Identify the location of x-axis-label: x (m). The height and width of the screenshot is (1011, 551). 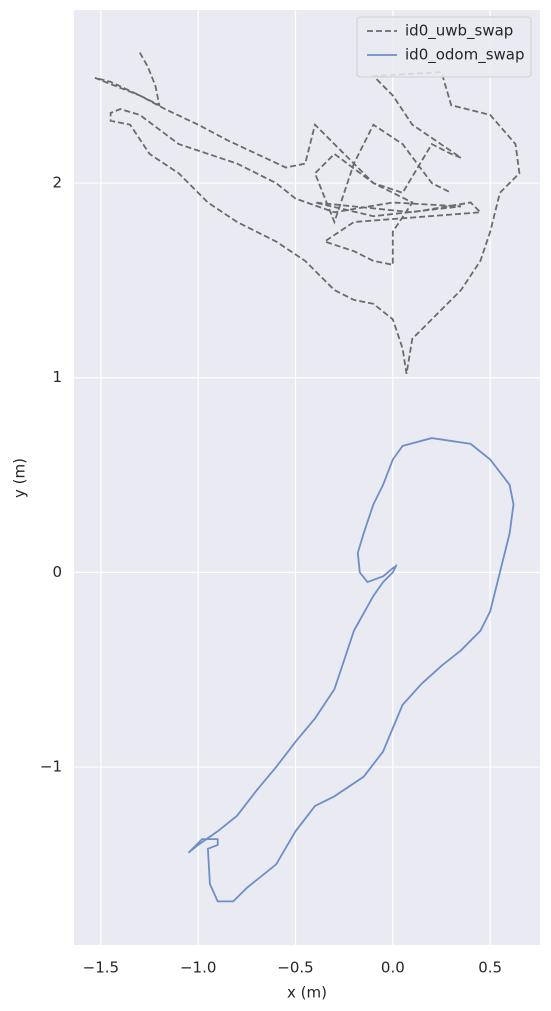
(307, 993).